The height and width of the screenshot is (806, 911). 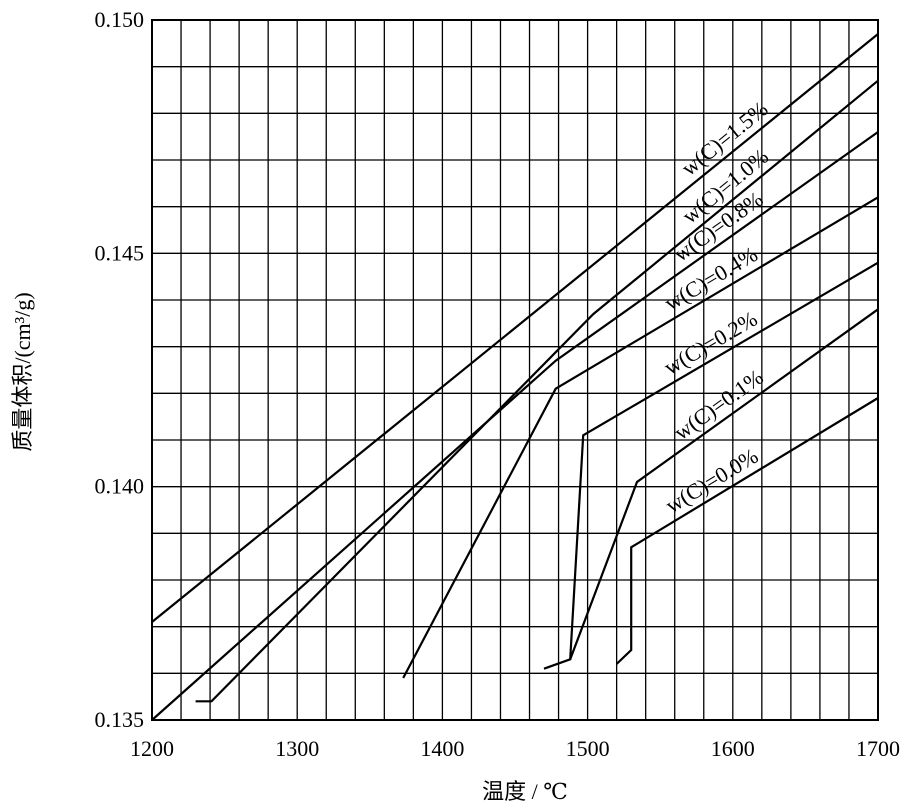 What do you see at coordinates (120, 719) in the screenshot?
I see `y-tick-label: 0.135` at bounding box center [120, 719].